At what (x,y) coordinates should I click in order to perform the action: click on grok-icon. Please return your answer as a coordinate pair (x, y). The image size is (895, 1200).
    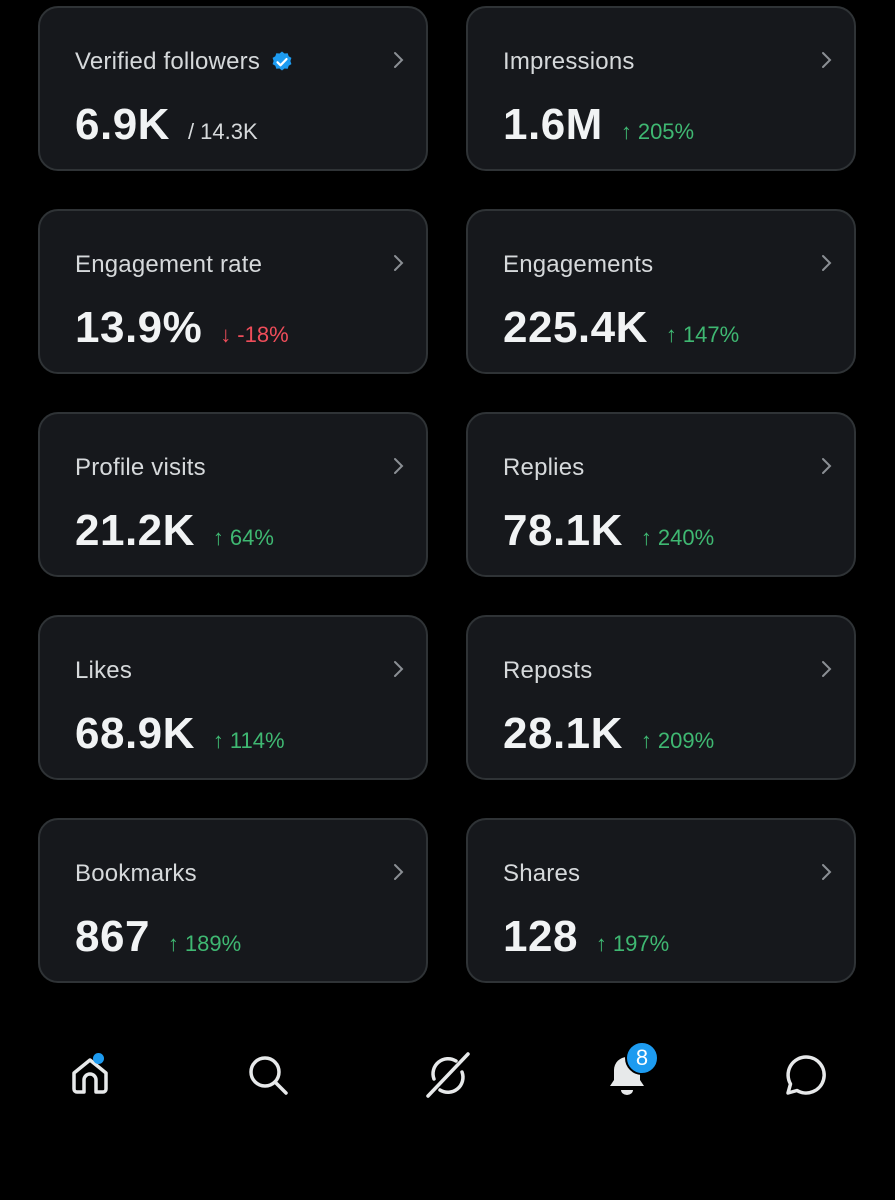
    Looking at the image, I should click on (448, 1075).